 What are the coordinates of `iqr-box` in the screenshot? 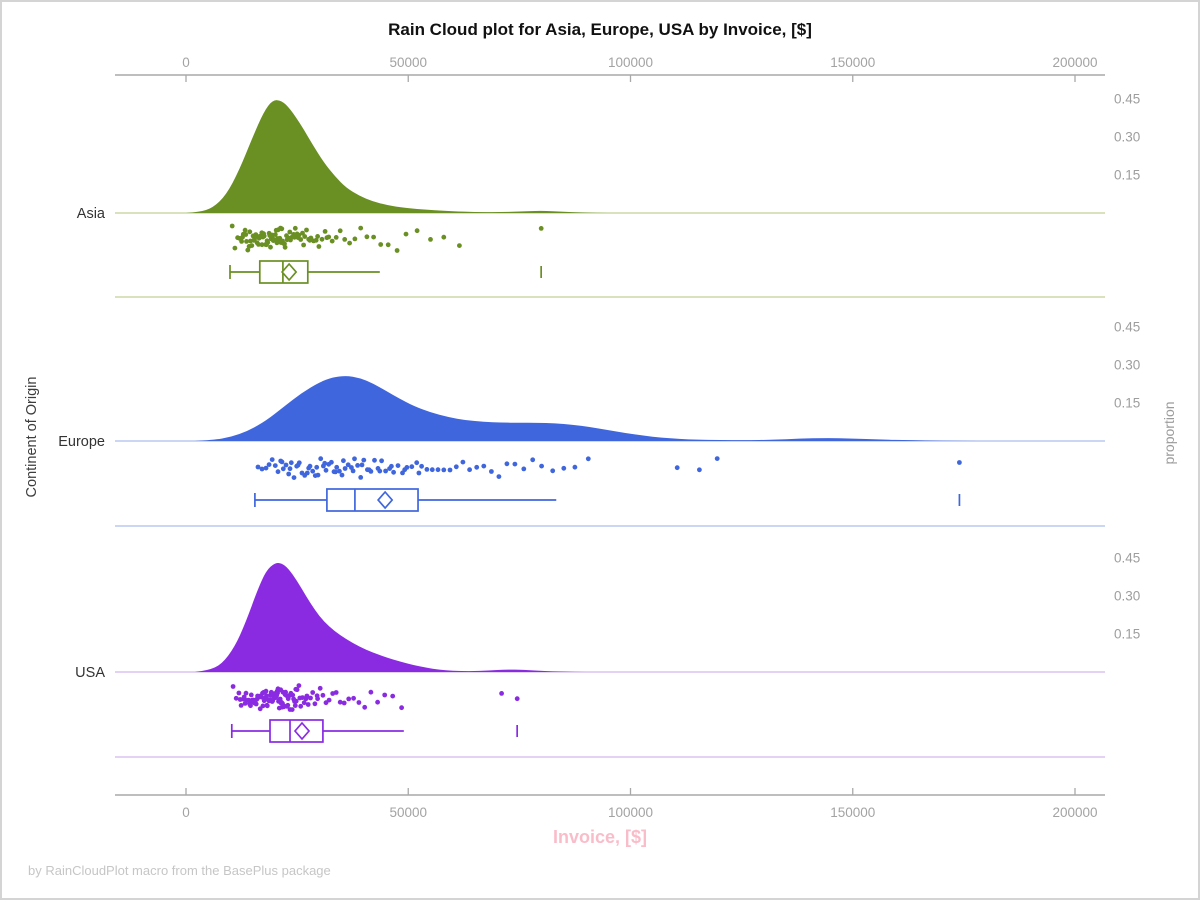 It's located at (372, 500).